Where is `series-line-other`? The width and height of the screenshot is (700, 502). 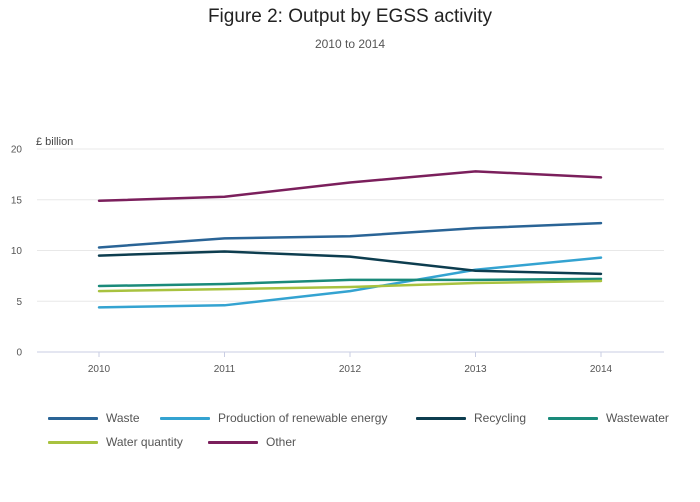 series-line-other is located at coordinates (350, 186).